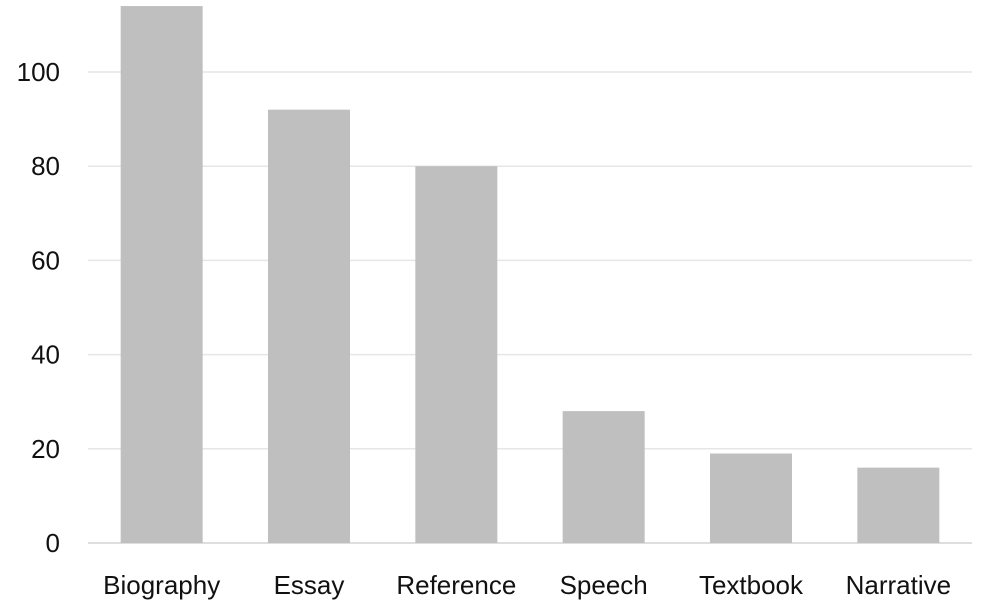  Describe the element at coordinates (309, 585) in the screenshot. I see `x-category-label: Essay` at that location.